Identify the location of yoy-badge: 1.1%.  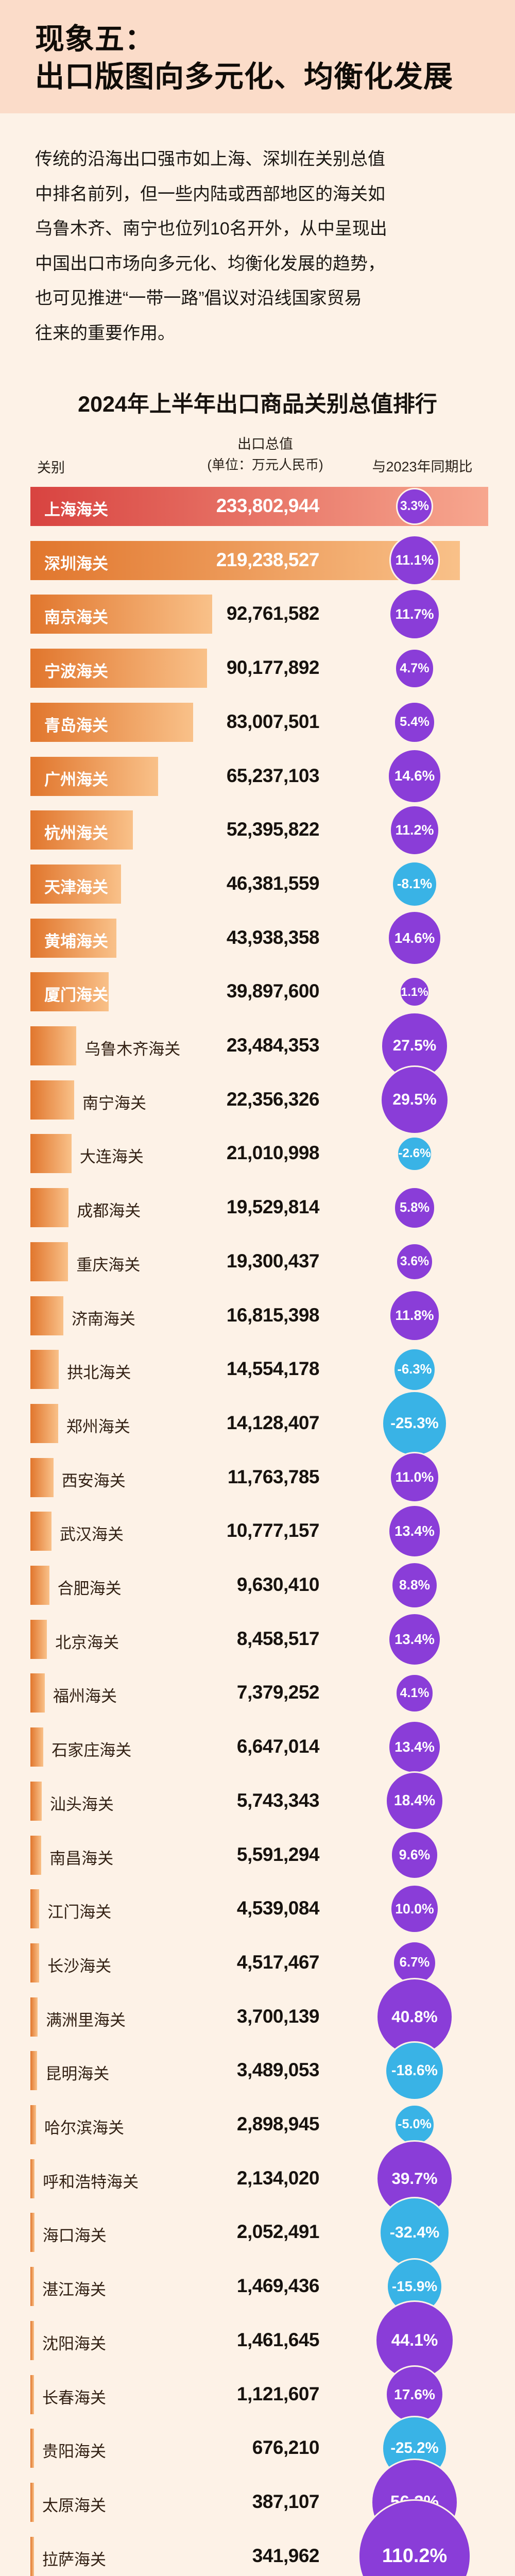
(414, 992).